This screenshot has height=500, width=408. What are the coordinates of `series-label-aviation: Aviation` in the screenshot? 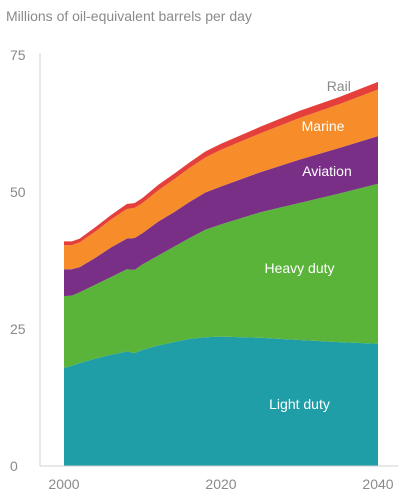 It's located at (327, 171).